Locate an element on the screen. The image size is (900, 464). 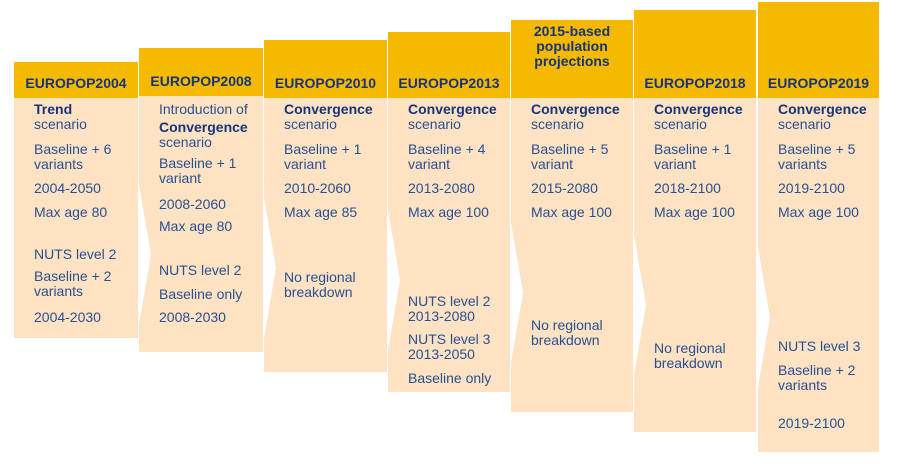
column-item-text: 2008-2030 is located at coordinates (209, 317).